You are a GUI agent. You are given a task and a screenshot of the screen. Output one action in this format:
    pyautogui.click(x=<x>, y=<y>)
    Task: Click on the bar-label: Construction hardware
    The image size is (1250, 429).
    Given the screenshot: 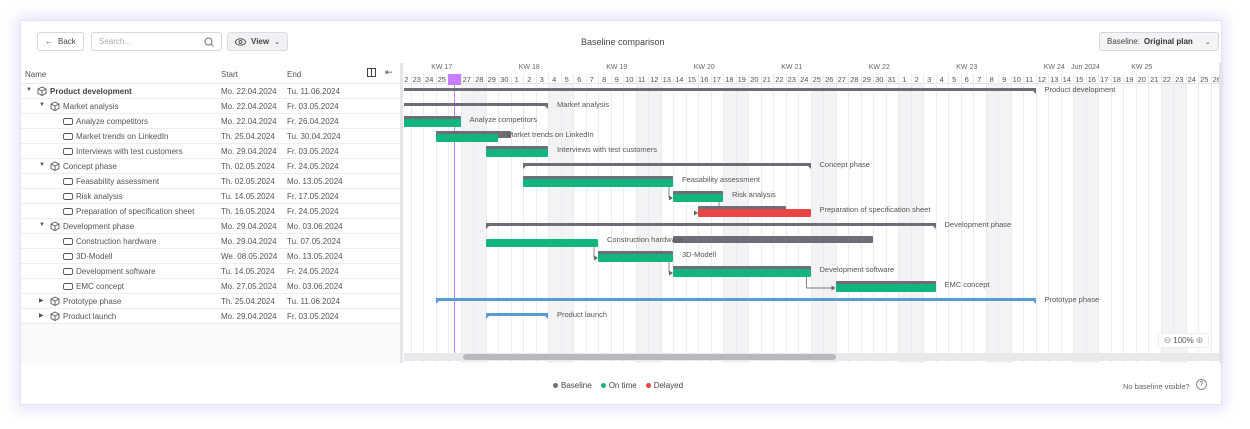 What is the action you would take?
    pyautogui.click(x=645, y=239)
    